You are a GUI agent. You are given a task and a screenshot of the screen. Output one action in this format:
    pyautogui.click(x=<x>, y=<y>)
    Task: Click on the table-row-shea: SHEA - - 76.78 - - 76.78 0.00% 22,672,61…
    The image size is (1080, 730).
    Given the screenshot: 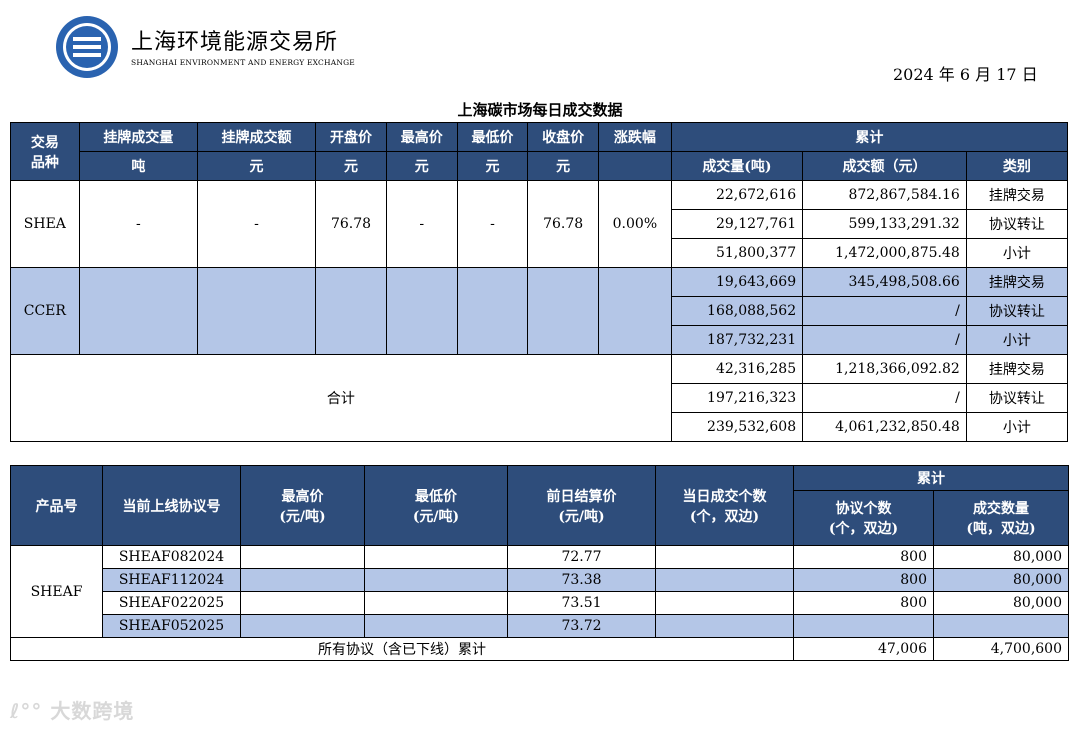 What is the action you would take?
    pyautogui.click(x=539, y=224)
    